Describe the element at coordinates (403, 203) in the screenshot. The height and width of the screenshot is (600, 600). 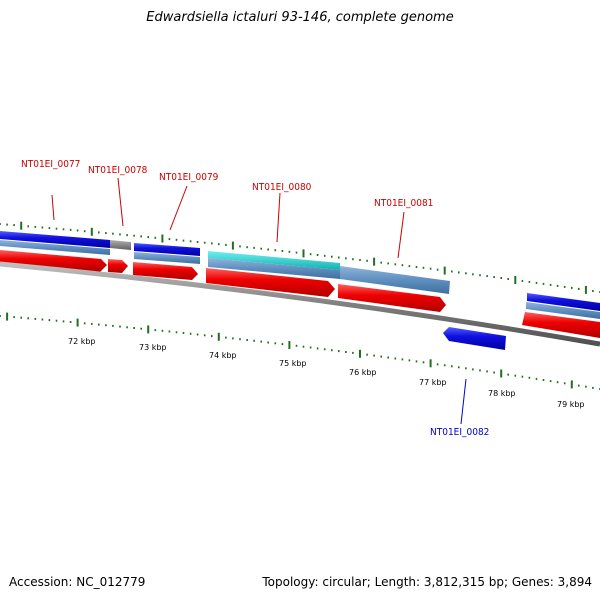
I see `gene-label: NT01EI_0081` at that location.